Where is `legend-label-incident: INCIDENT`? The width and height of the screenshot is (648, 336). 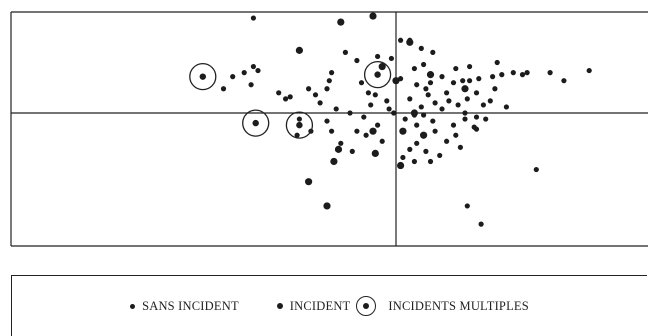
legend-label-incident: INCIDENT is located at coordinates (320, 305).